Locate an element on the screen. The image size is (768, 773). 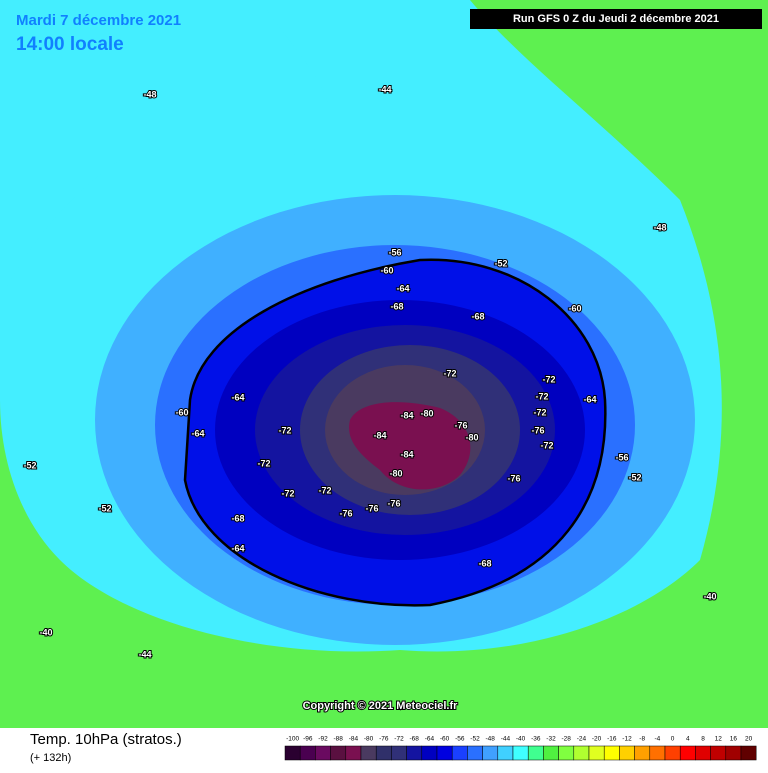
footer-subtitle: (+ 132h) is located at coordinates (50, 758).